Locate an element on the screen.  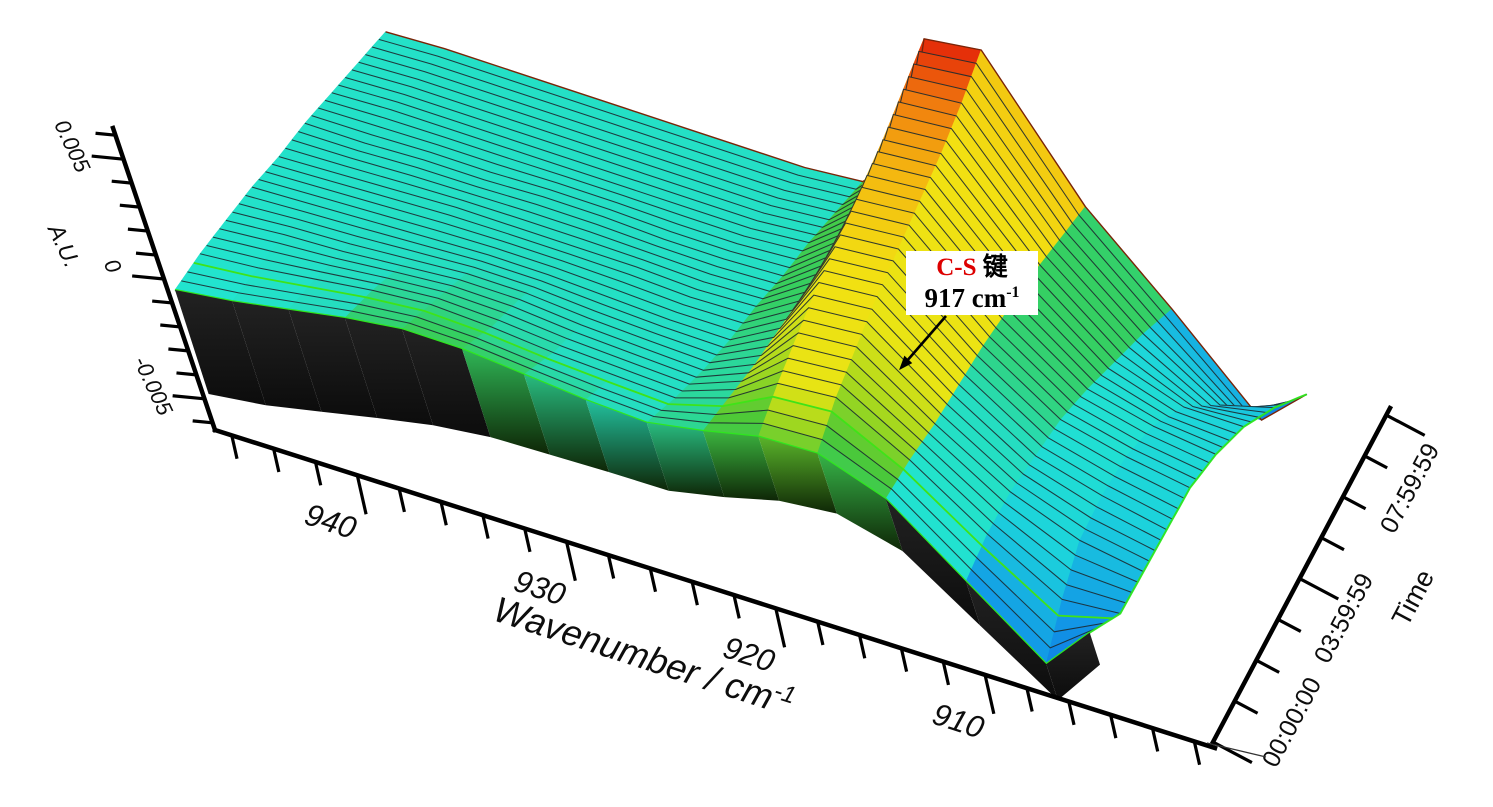
x-tick-label: 910 is located at coordinates (958, 720).